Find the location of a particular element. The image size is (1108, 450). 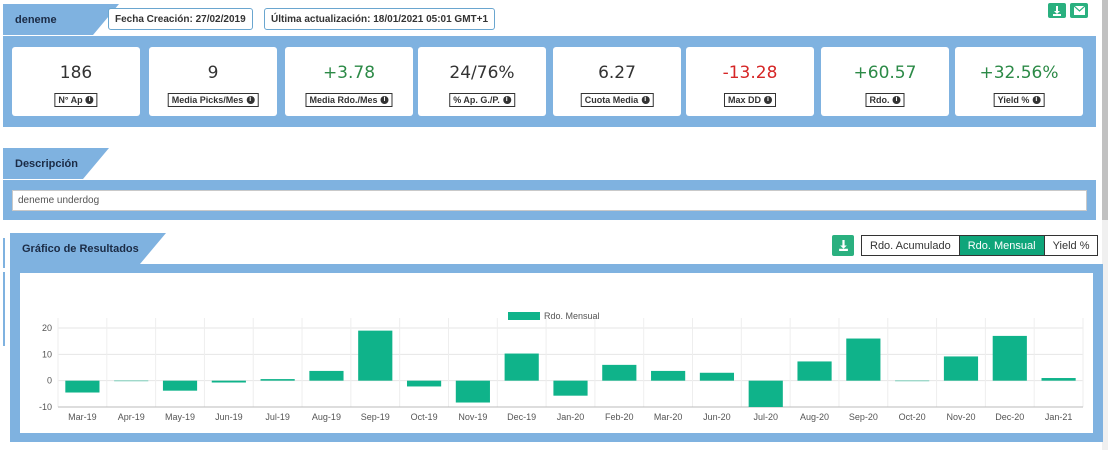

kpi-label-text: Yield % is located at coordinates (1013, 100).